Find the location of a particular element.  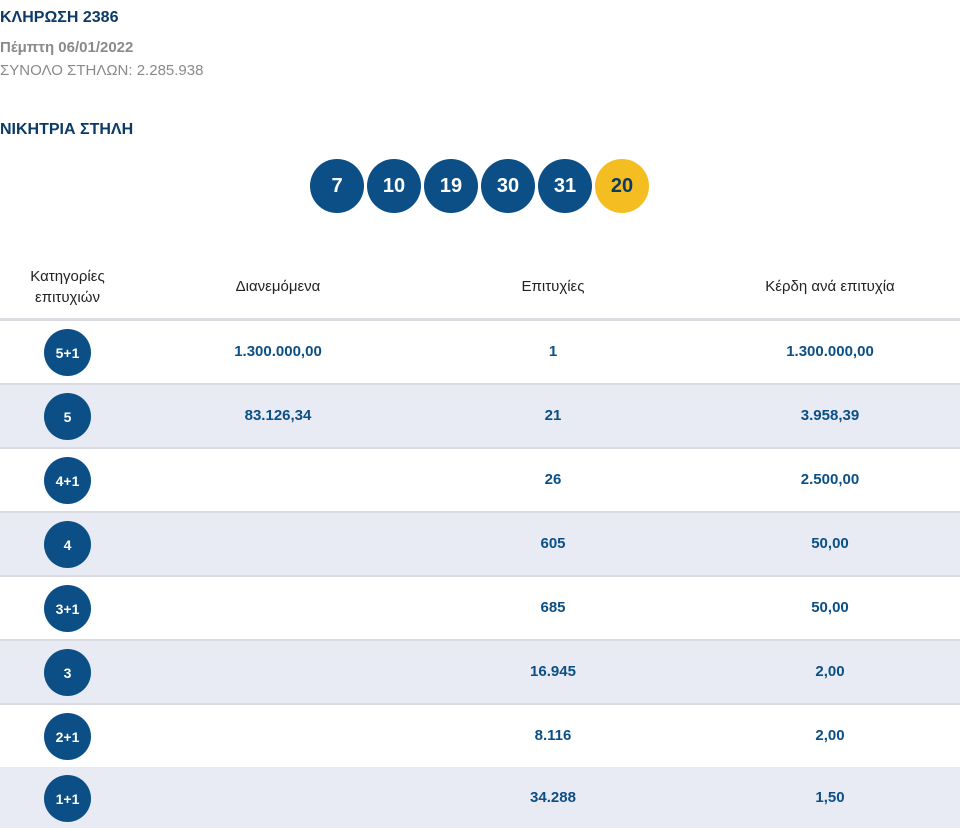

table-row: 2+1 8.116 2,00 is located at coordinates (480, 737).